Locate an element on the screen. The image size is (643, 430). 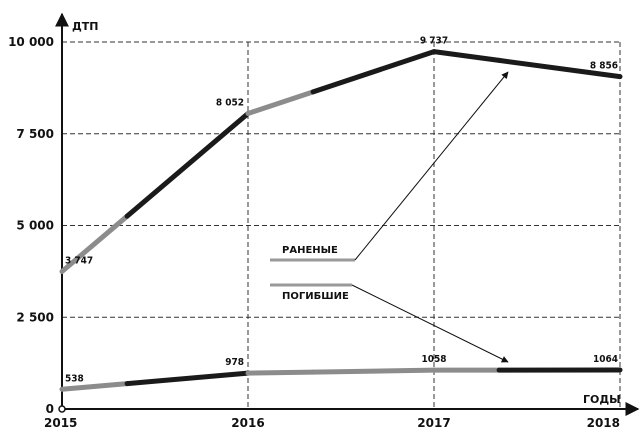
series-line-0-seg-0b is located at coordinates (187, 164).